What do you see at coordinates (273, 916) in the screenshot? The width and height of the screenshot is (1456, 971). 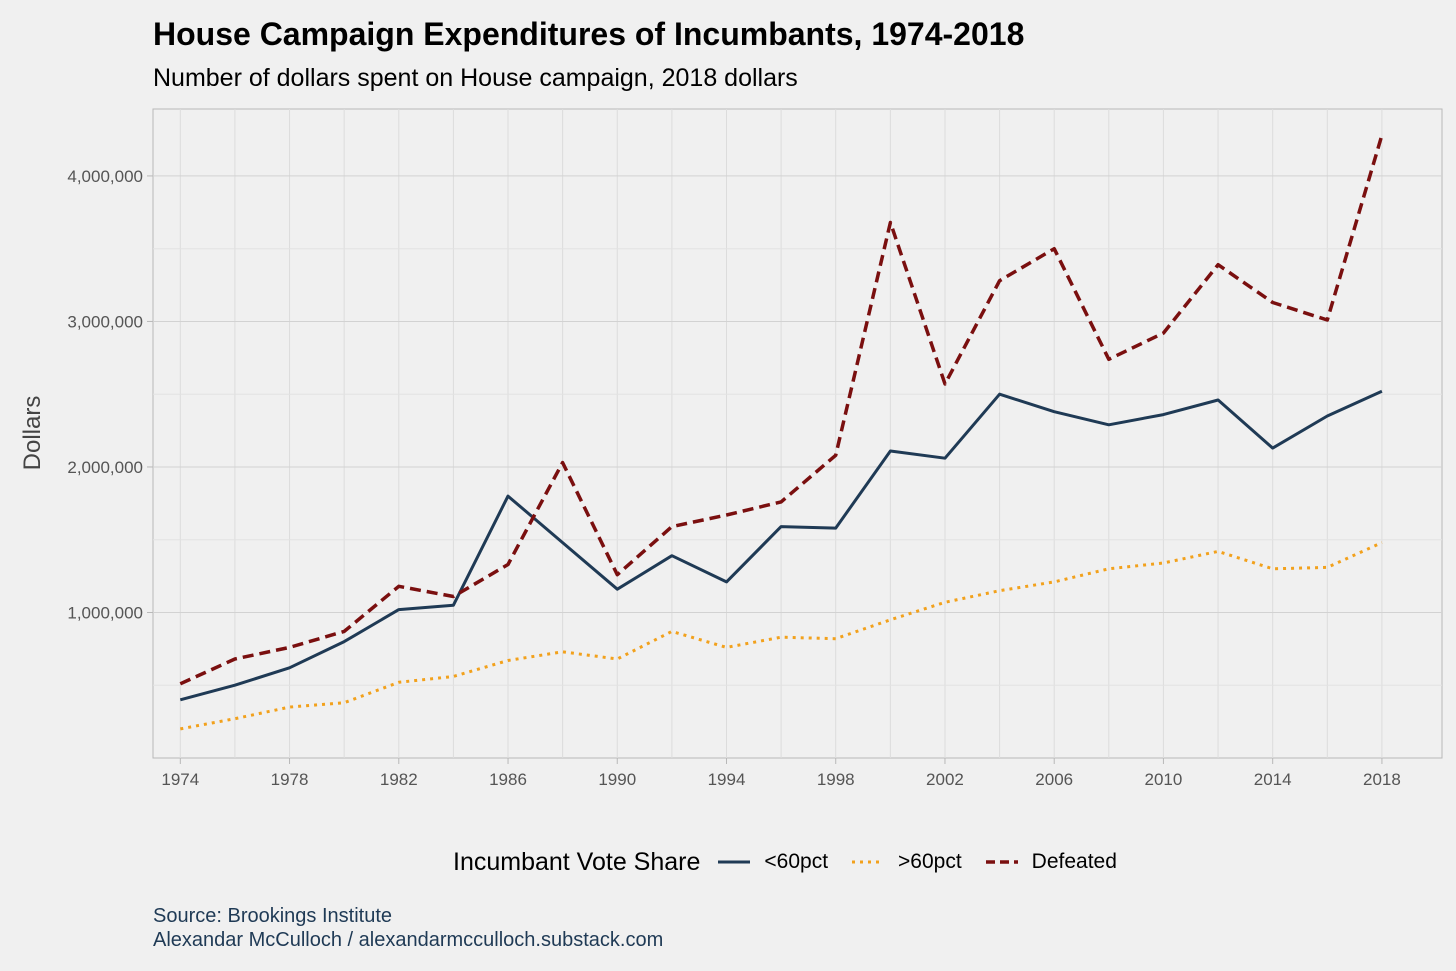 I see `caption-source: Source: Brookings Institute` at bounding box center [273, 916].